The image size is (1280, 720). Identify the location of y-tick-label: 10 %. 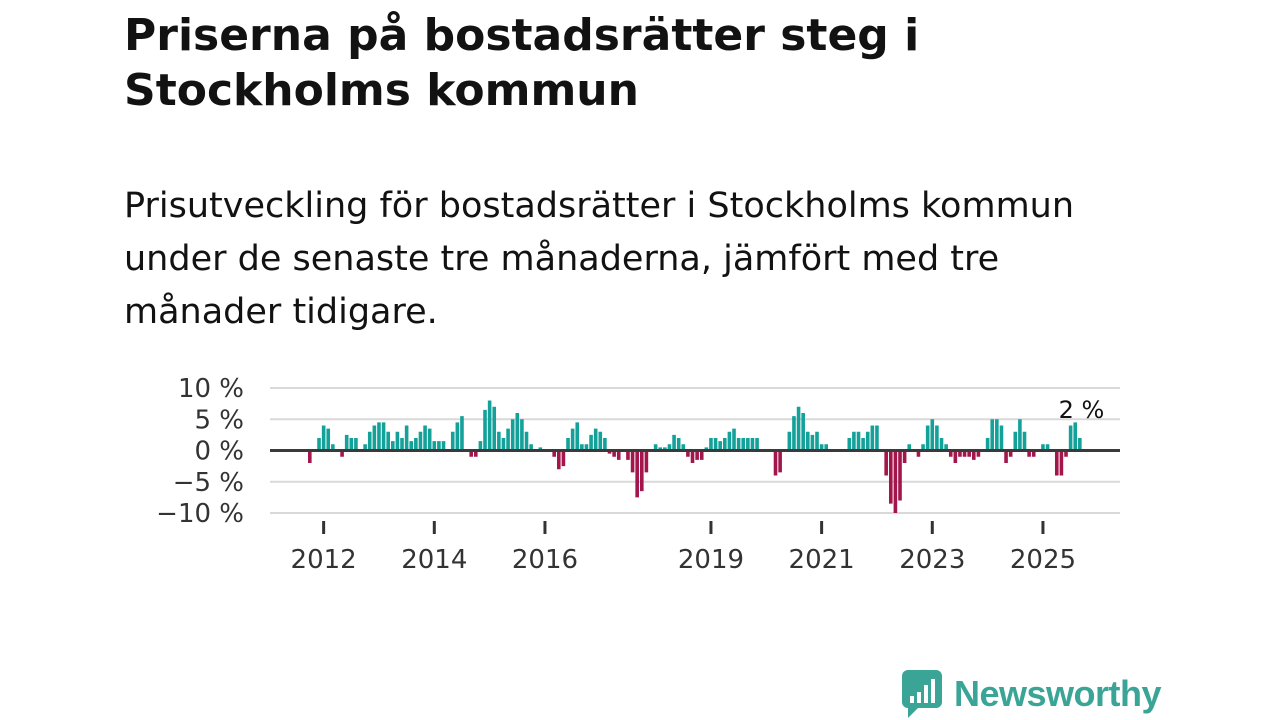
(211, 389).